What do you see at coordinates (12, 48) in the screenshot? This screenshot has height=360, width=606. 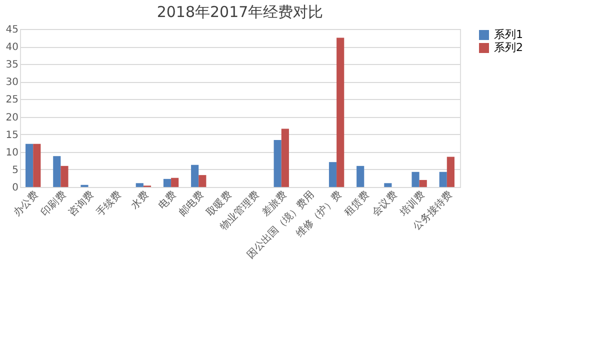 I see `y-tick-label: 40` at bounding box center [12, 48].